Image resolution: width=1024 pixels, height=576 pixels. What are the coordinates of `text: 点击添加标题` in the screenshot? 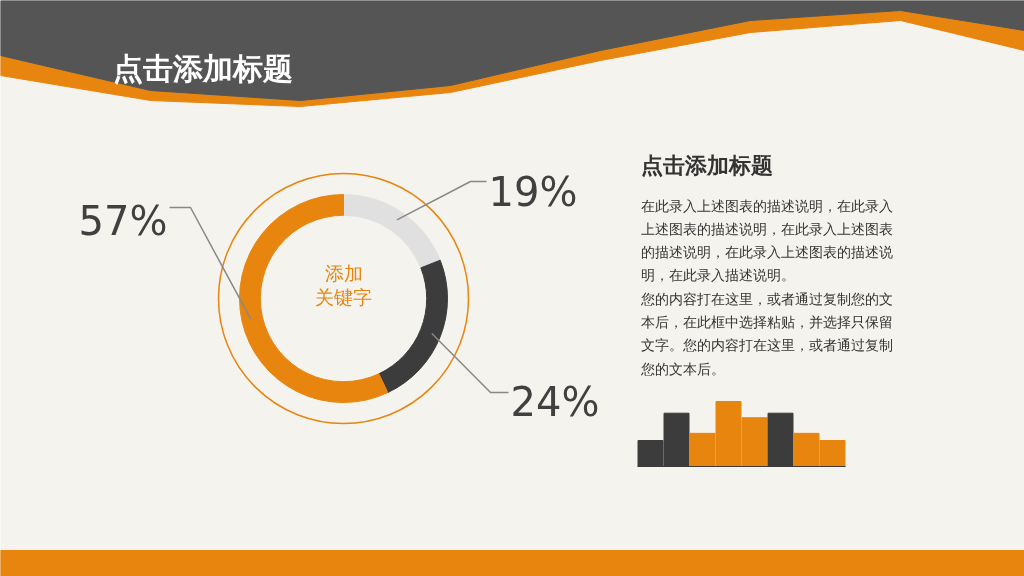 It's located at (706, 165).